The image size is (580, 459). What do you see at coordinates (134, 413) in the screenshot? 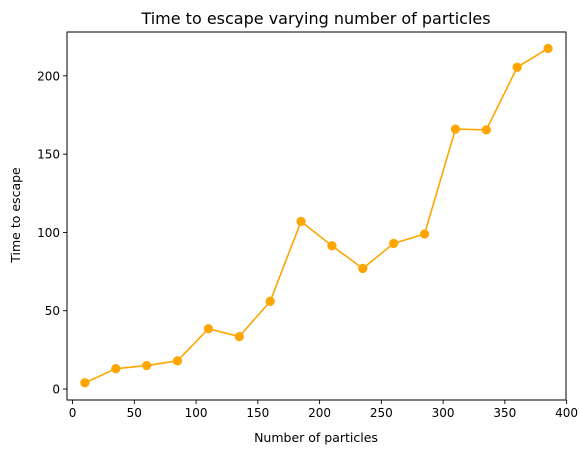
I see `x-tick-label: 50` at bounding box center [134, 413].